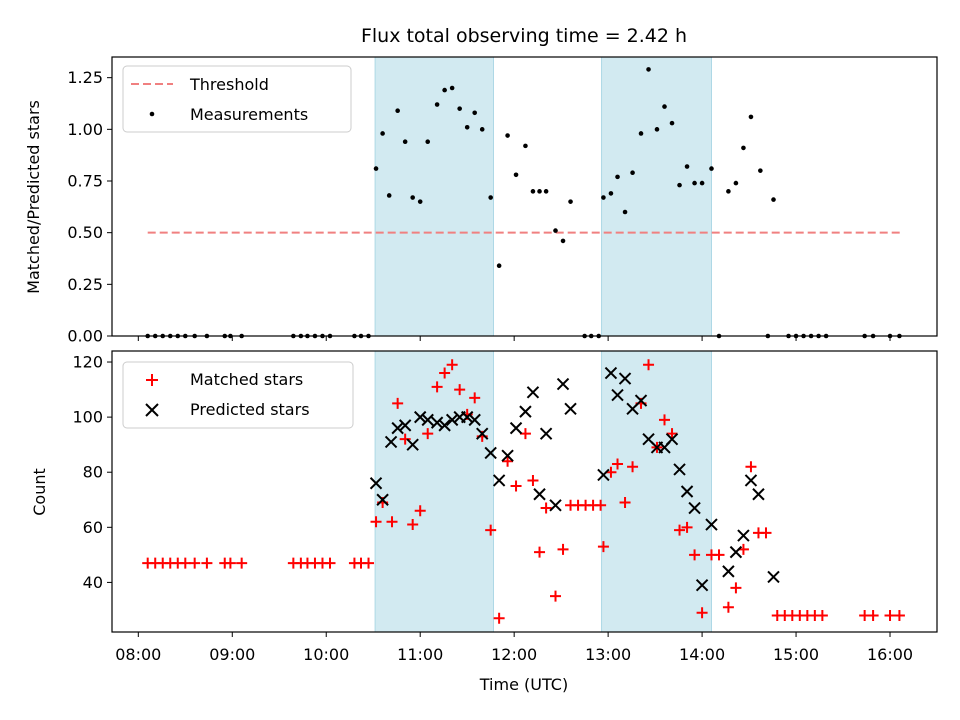 The height and width of the screenshot is (720, 960). What do you see at coordinates (39, 492) in the screenshot?
I see `counts-y-axis-label: Count` at bounding box center [39, 492].